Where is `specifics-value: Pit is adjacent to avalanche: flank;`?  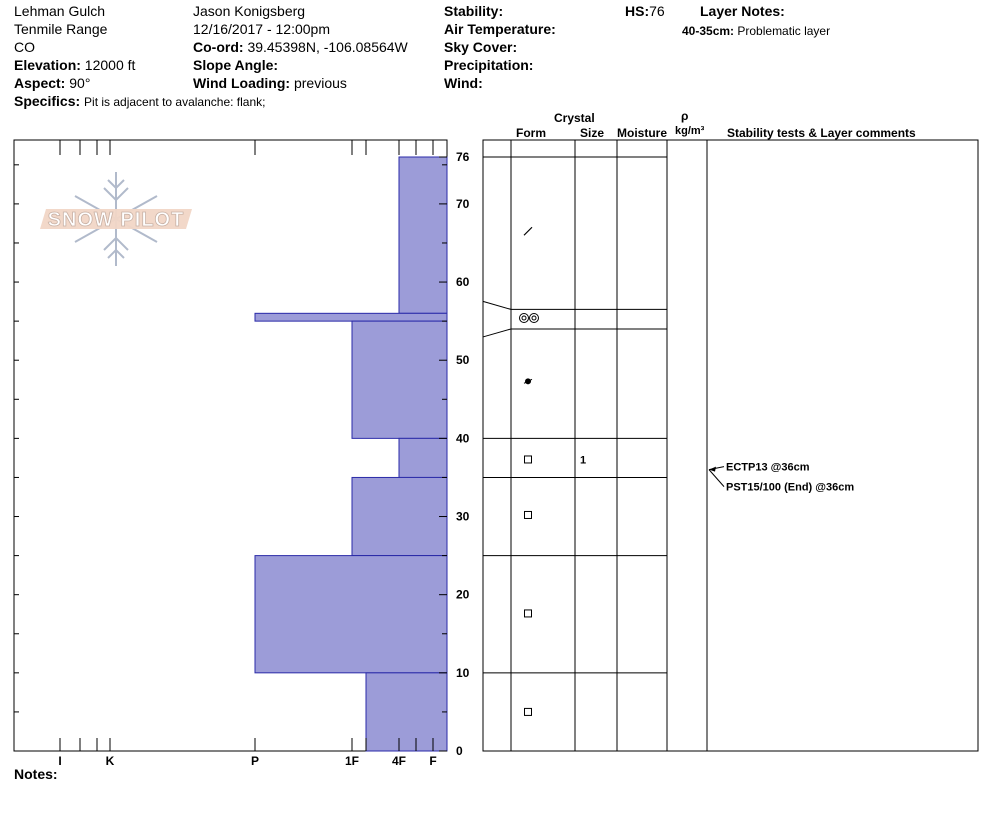 specifics-value: Pit is adjacent to avalanche: flank; is located at coordinates (175, 102).